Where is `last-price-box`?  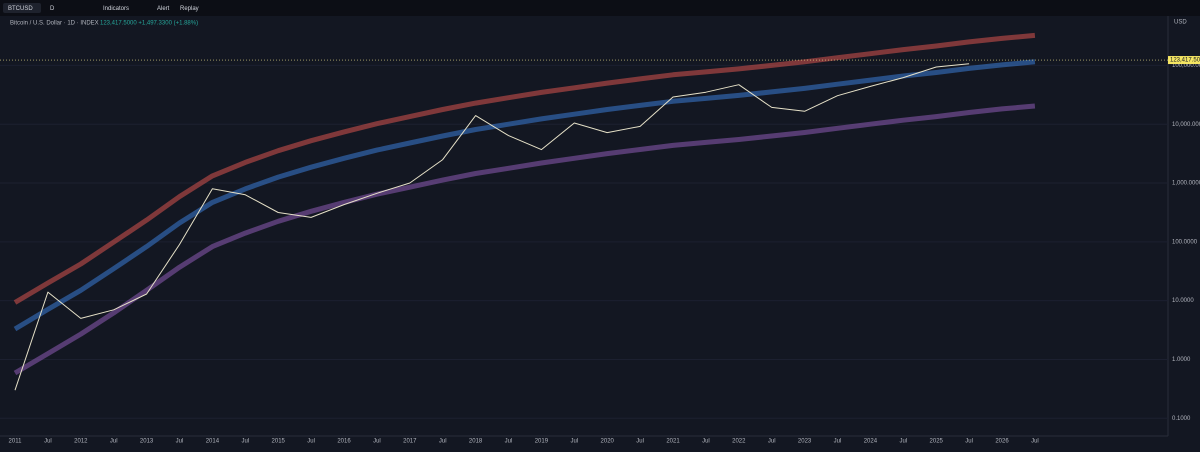
last-price-box is located at coordinates (1184, 60).